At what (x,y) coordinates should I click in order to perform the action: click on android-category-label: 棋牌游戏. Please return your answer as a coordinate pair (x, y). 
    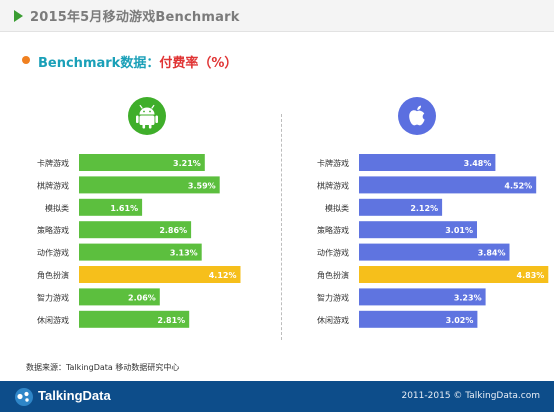
    Looking at the image, I should click on (53, 185).